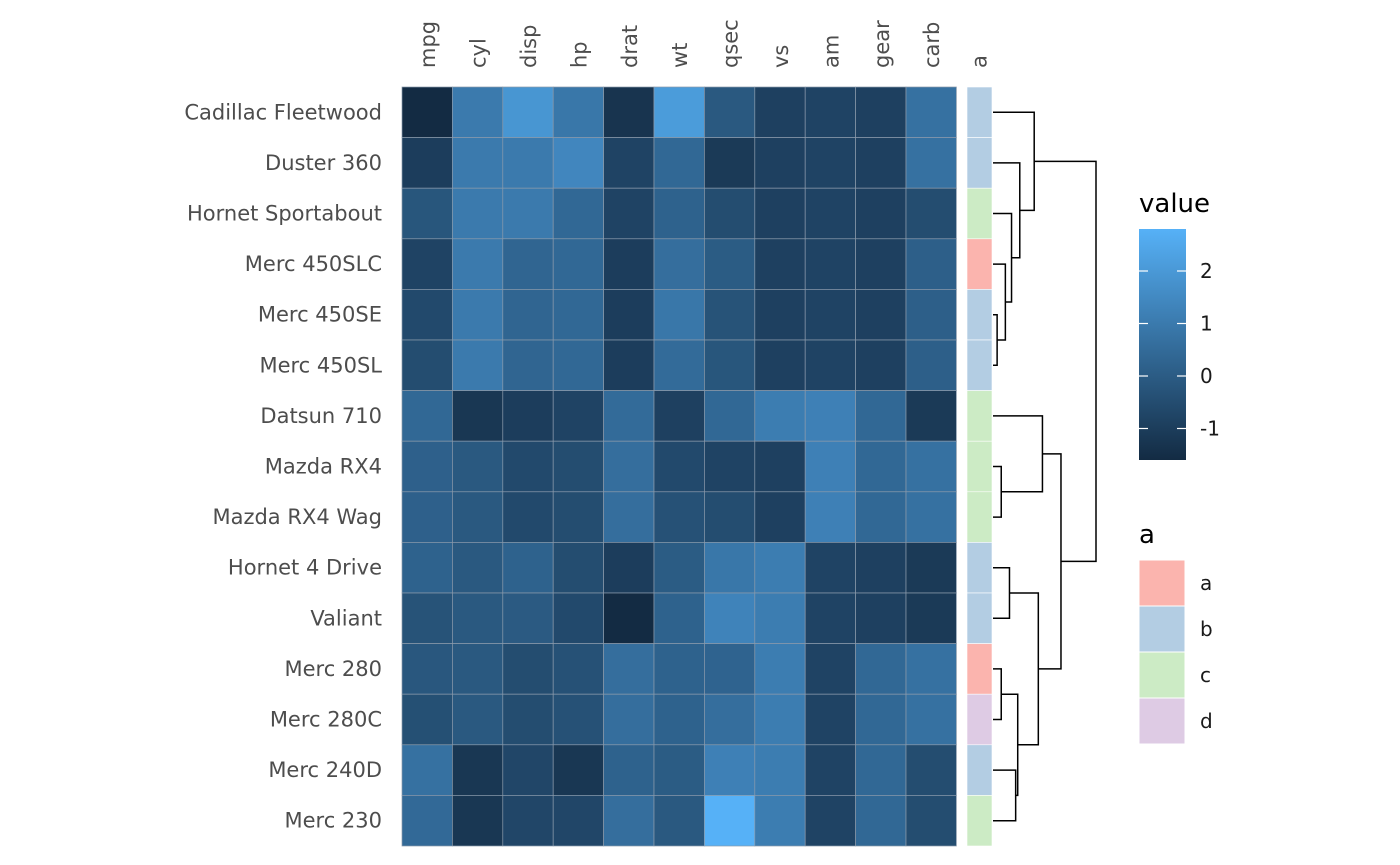 The width and height of the screenshot is (1400, 865). What do you see at coordinates (1162, 344) in the screenshot?
I see `colorbar-gradient` at bounding box center [1162, 344].